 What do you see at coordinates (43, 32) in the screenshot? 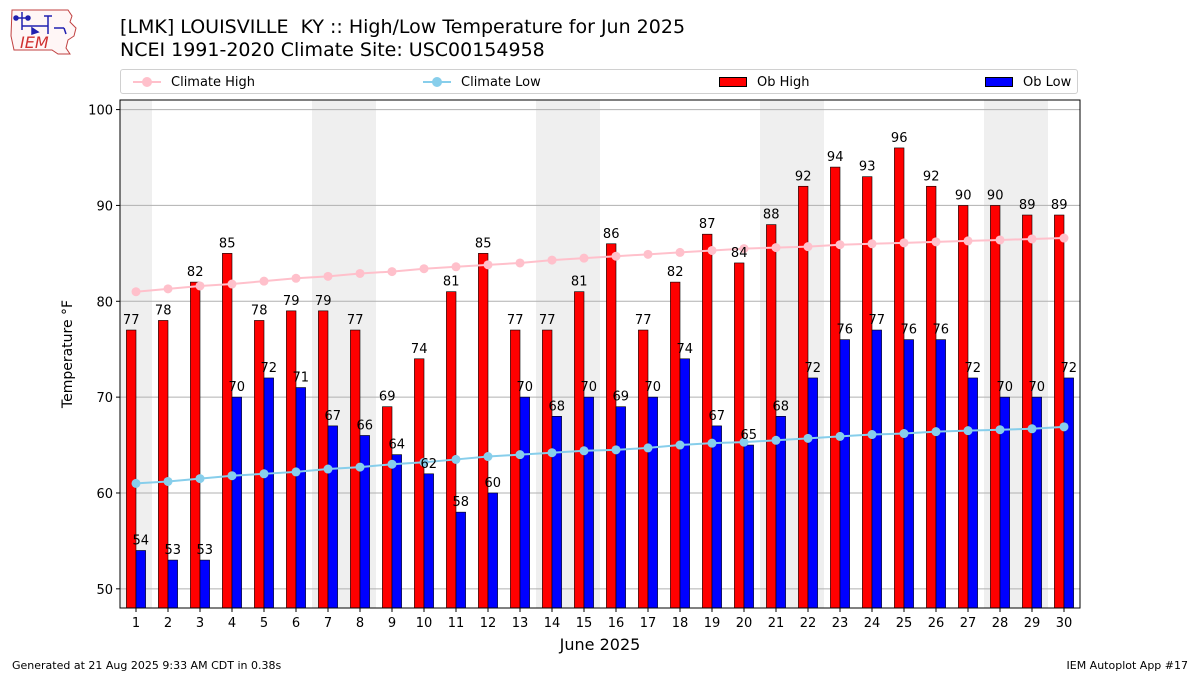
I see `iem-logo: IEM` at bounding box center [43, 32].